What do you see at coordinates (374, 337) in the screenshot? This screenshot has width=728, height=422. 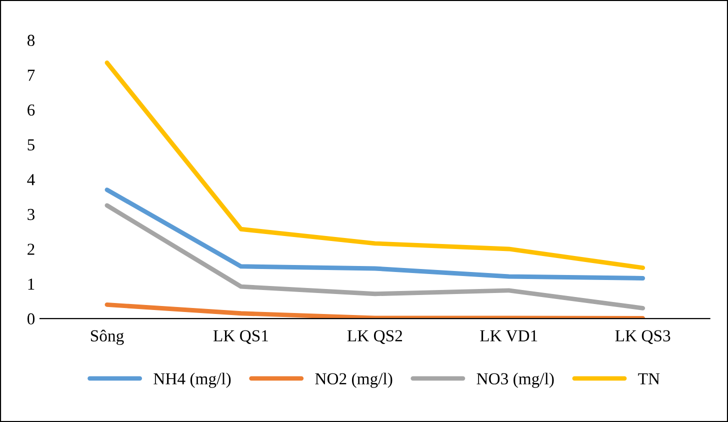 I see `x-tick-label: LK QS2` at bounding box center [374, 337].